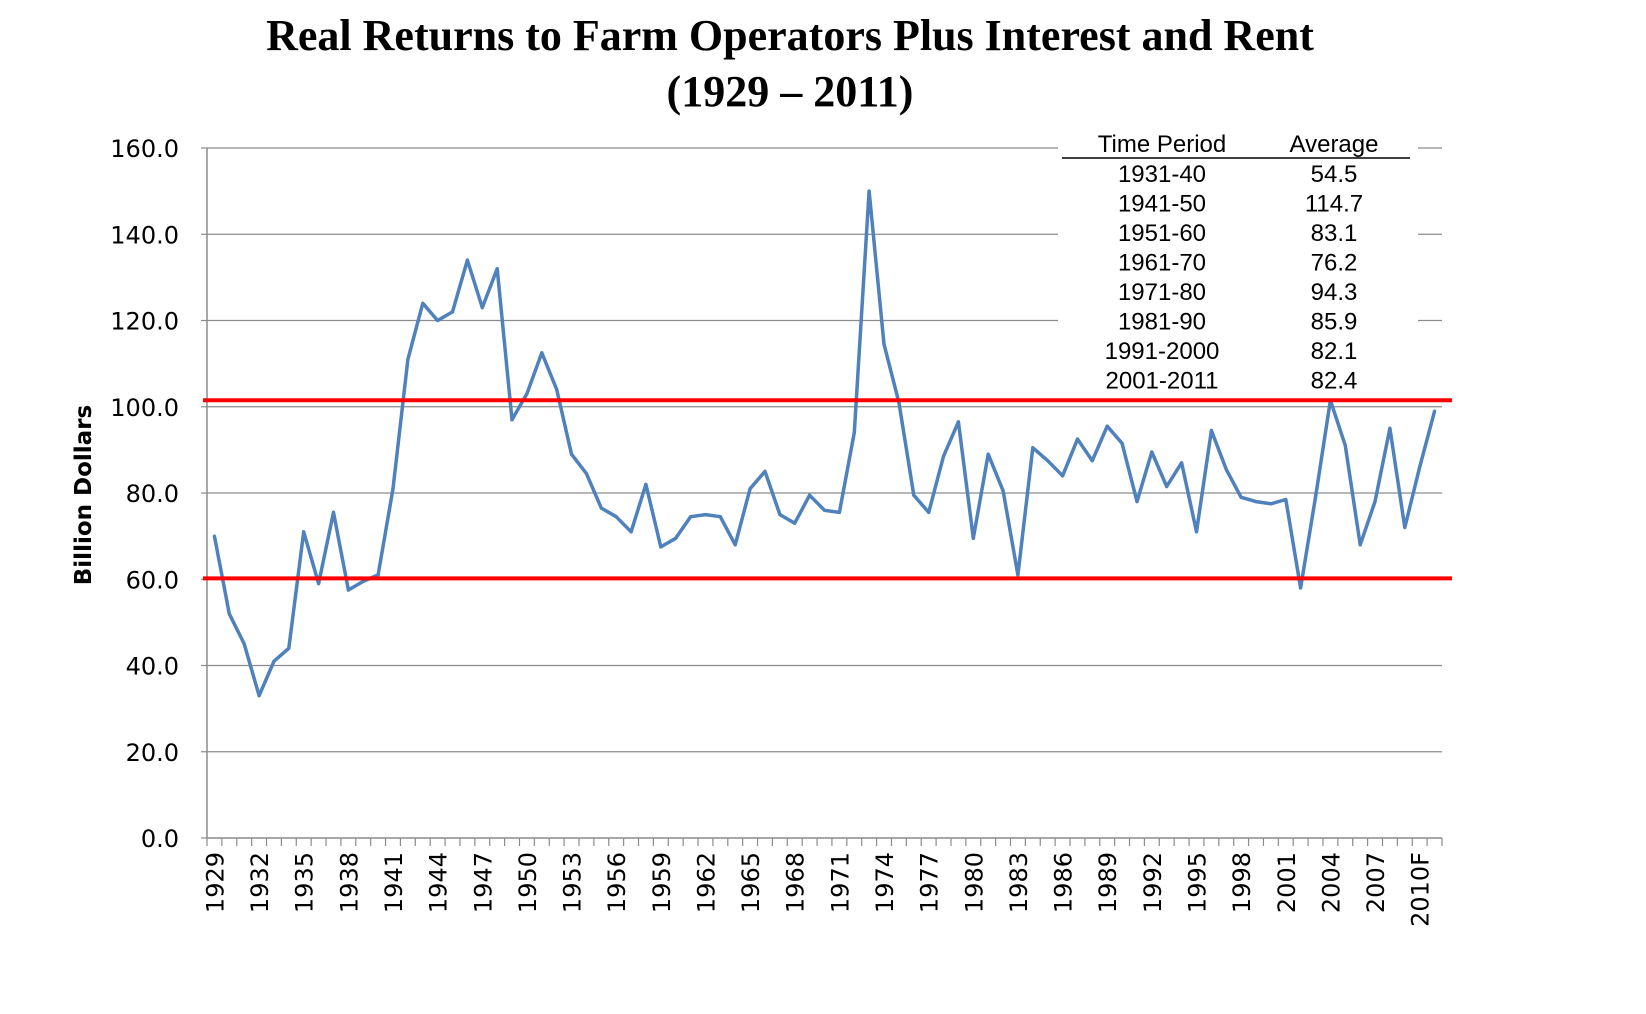  What do you see at coordinates (152, 580) in the screenshot?
I see `y-tick-label: 60.0` at bounding box center [152, 580].